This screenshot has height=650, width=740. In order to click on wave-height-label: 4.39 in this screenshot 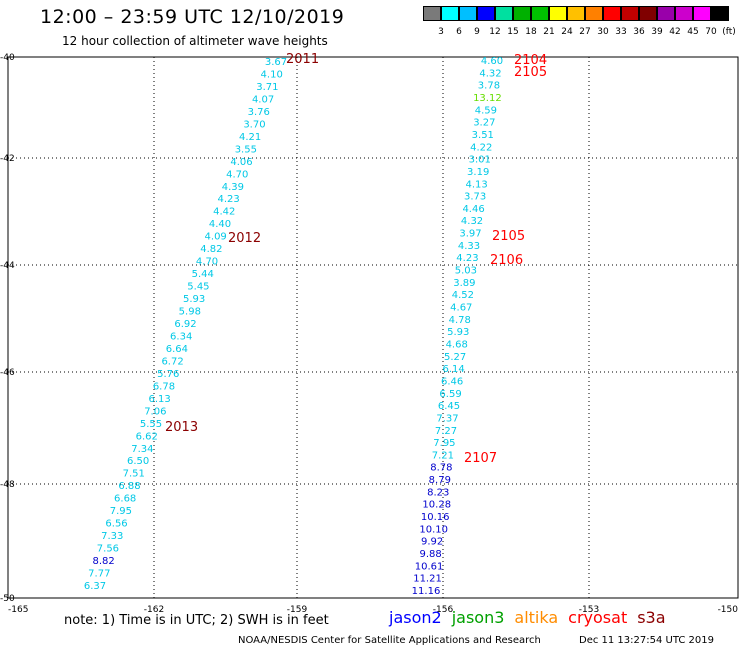, I will do `click(233, 187)`.